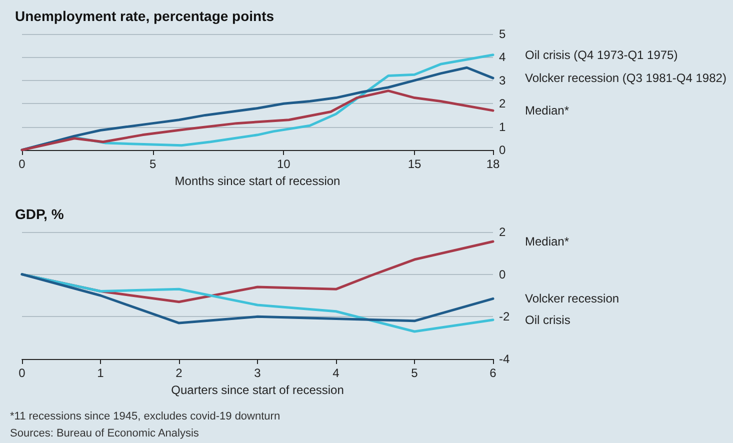 The image size is (733, 443). What do you see at coordinates (415, 164) in the screenshot?
I see `x-tick-label: 15` at bounding box center [415, 164].